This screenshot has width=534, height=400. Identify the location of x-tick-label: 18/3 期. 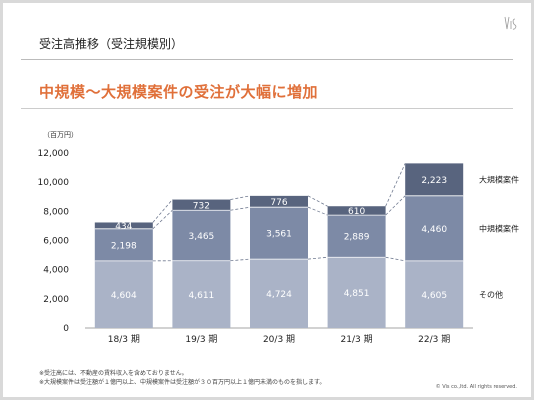
(124, 339).